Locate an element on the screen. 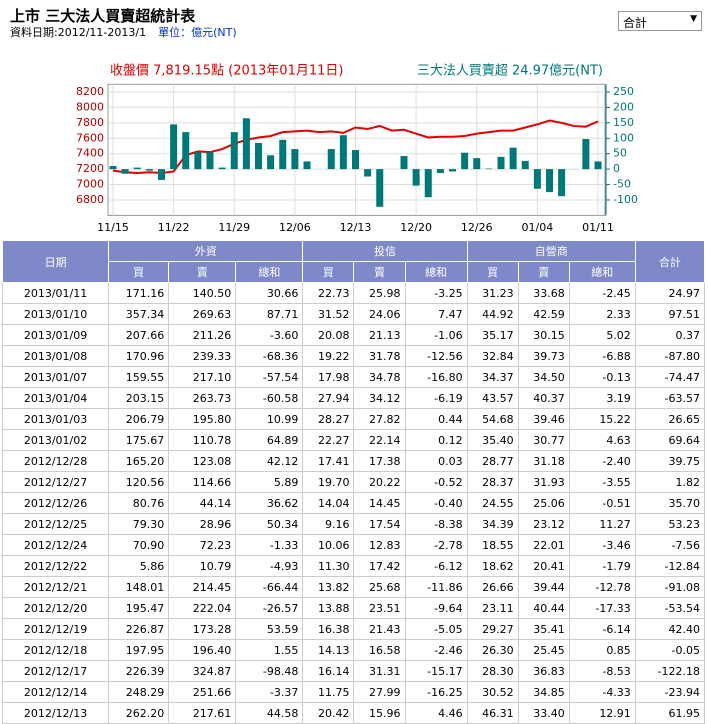 The height and width of the screenshot is (724, 708). x-tick-label: 12/20 is located at coordinates (416, 227).